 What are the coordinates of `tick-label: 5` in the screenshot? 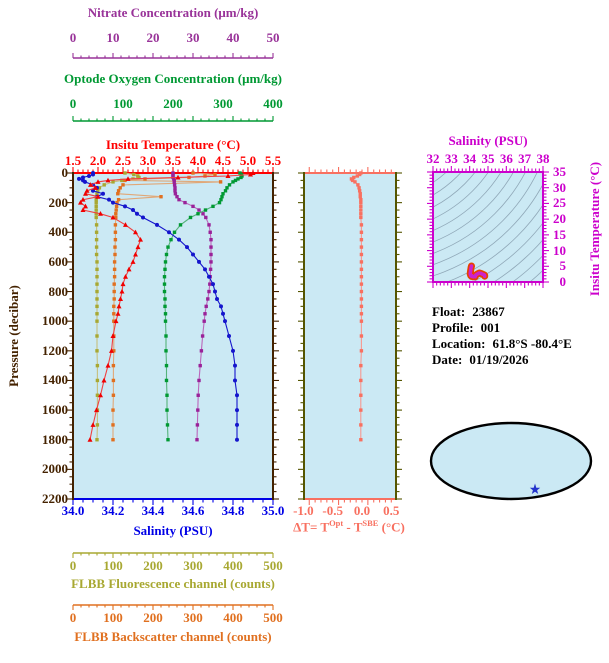 It's located at (563, 266).